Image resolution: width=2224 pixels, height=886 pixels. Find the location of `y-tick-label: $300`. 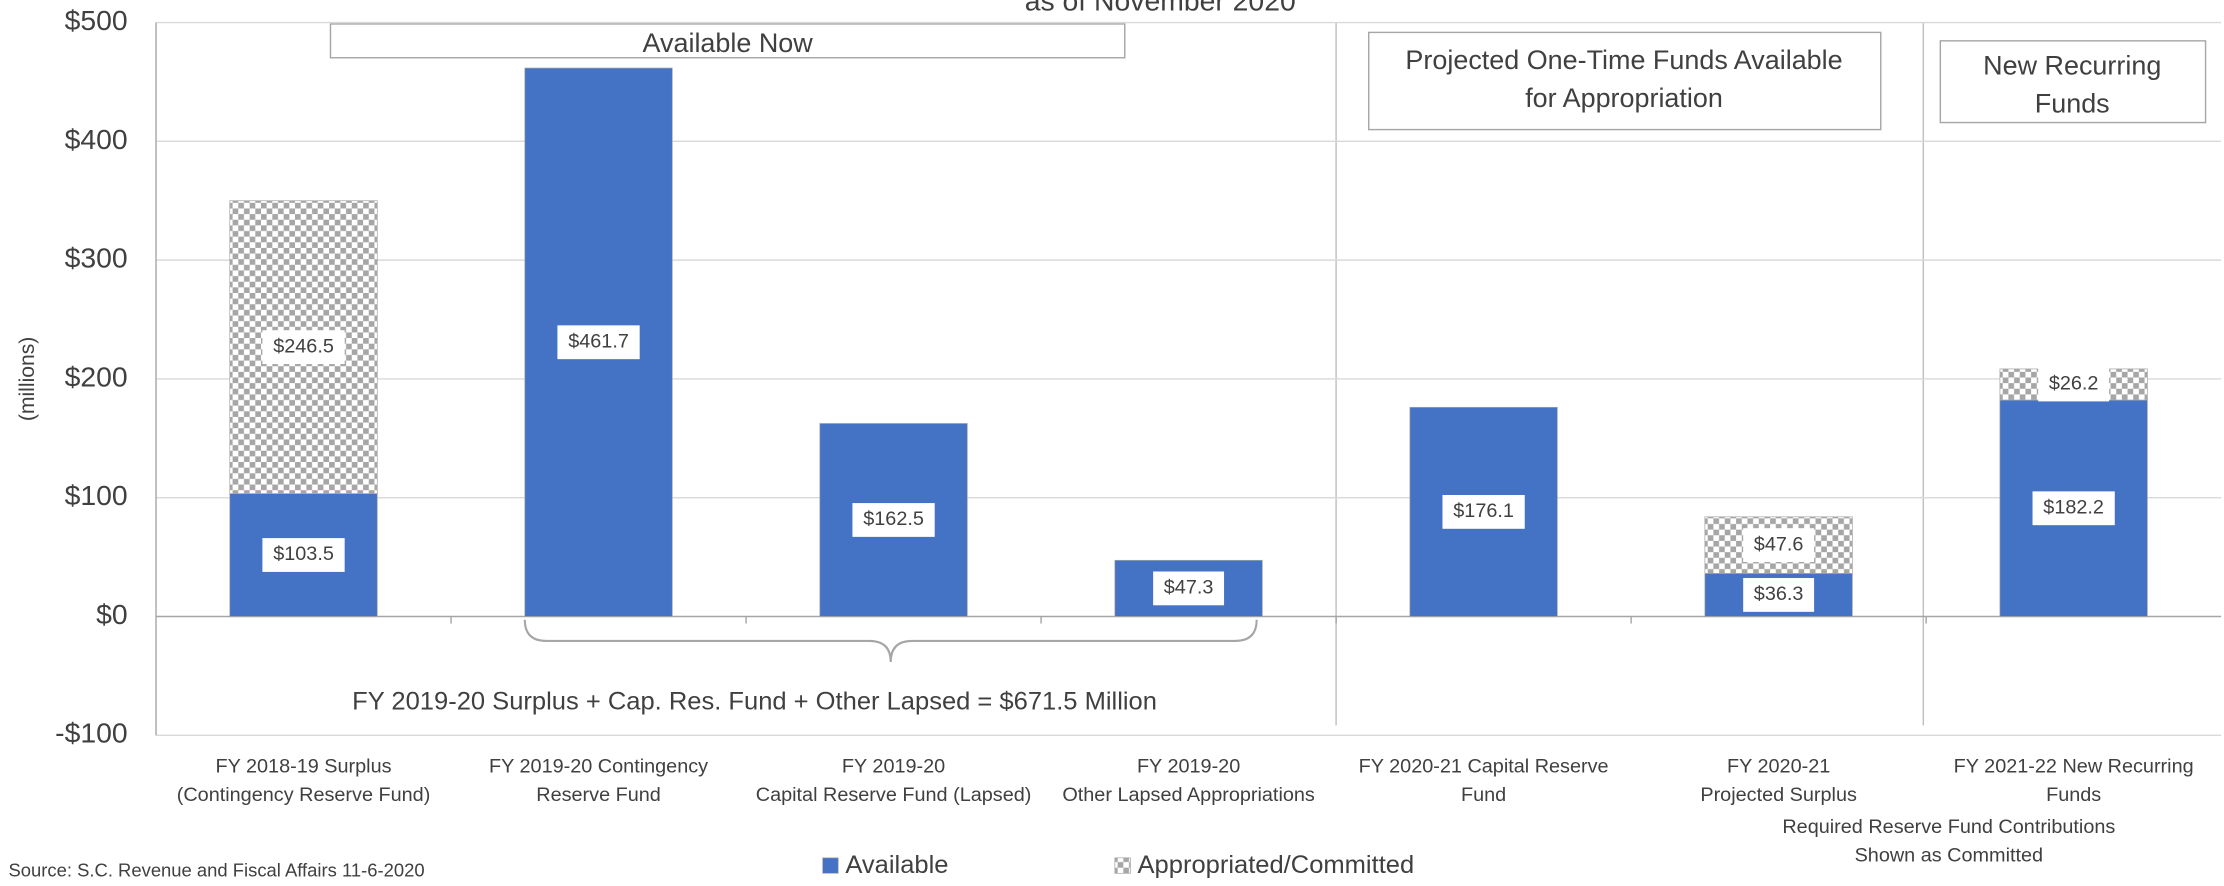

y-tick-label: $300 is located at coordinates (96, 258).